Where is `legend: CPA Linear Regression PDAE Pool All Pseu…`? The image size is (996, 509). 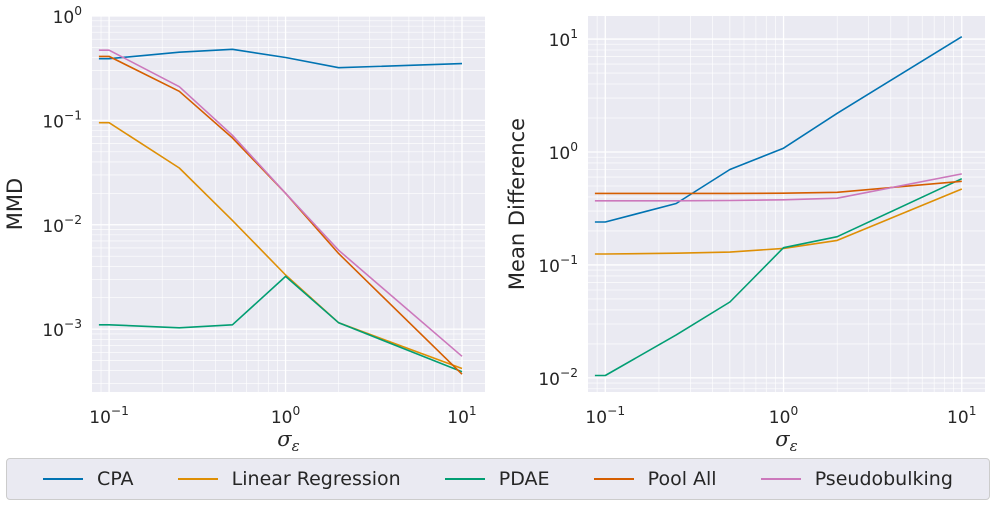 legend: CPA Linear Regression PDAE Pool All Pseu… is located at coordinates (498, 479).